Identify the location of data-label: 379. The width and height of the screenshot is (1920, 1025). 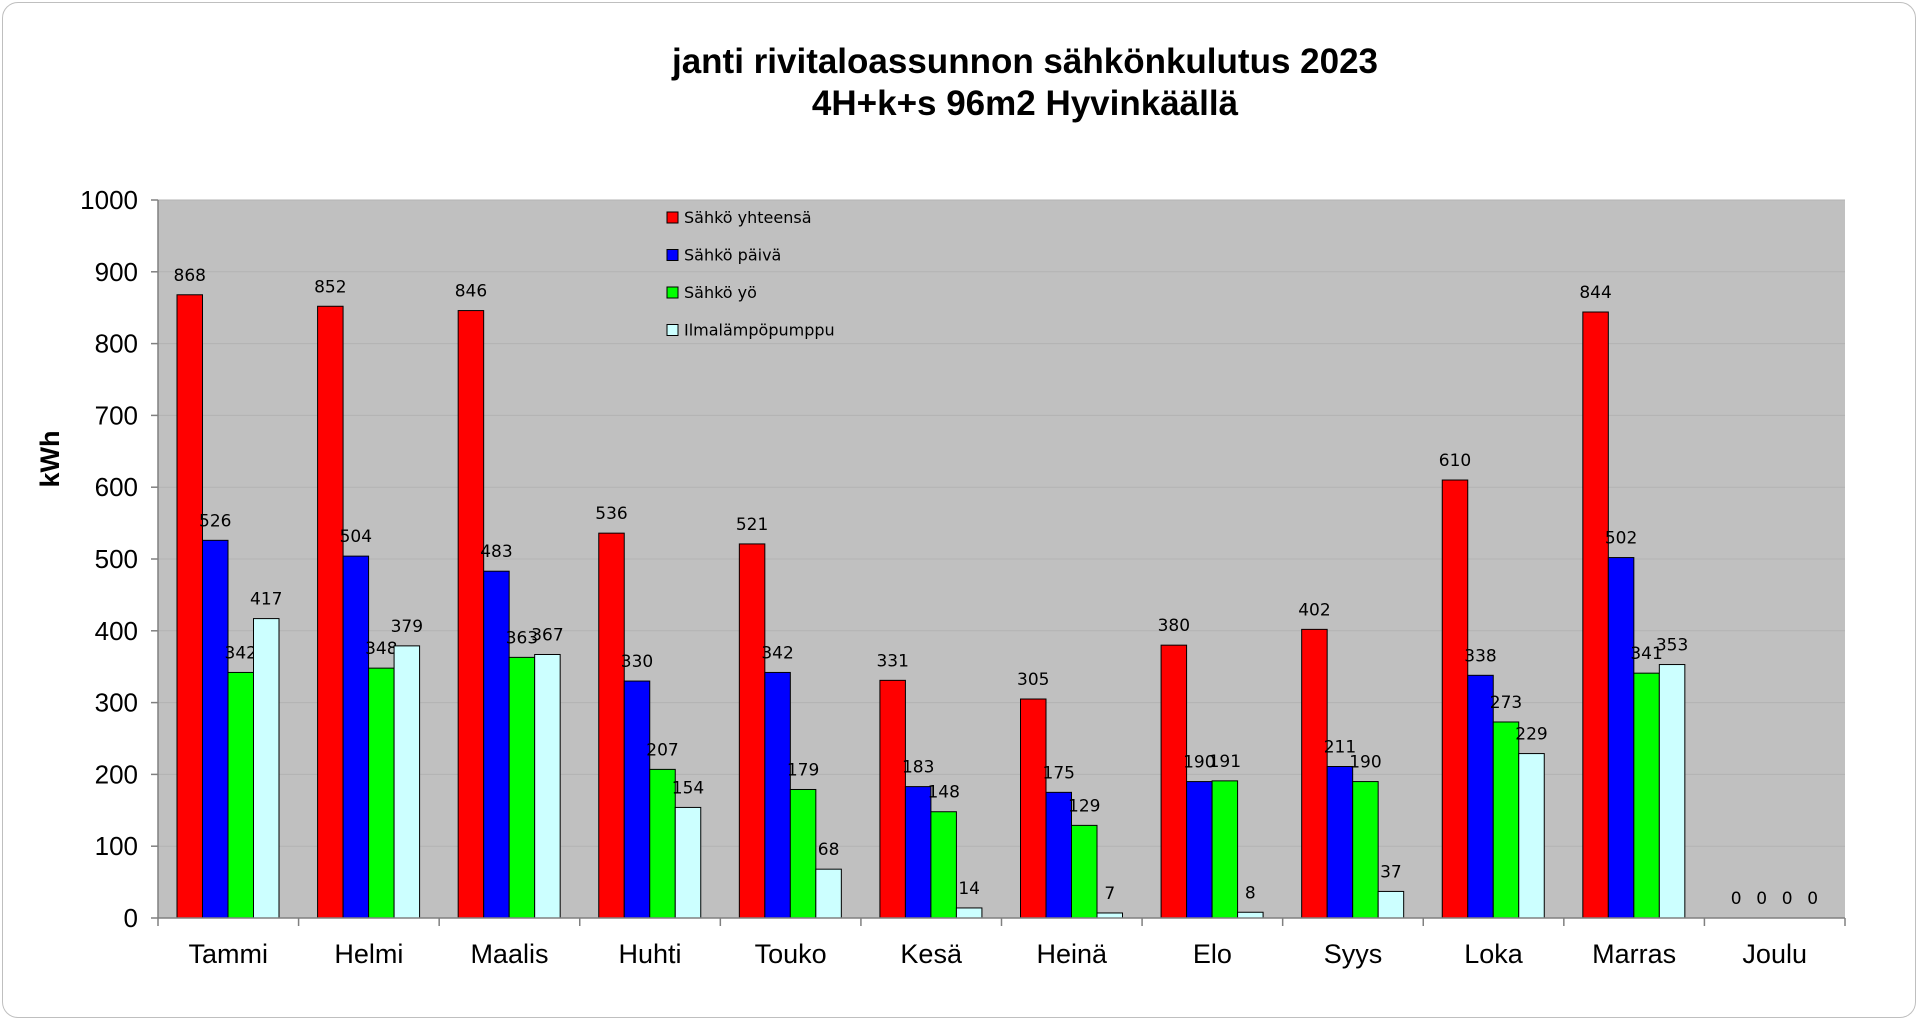
(407, 627).